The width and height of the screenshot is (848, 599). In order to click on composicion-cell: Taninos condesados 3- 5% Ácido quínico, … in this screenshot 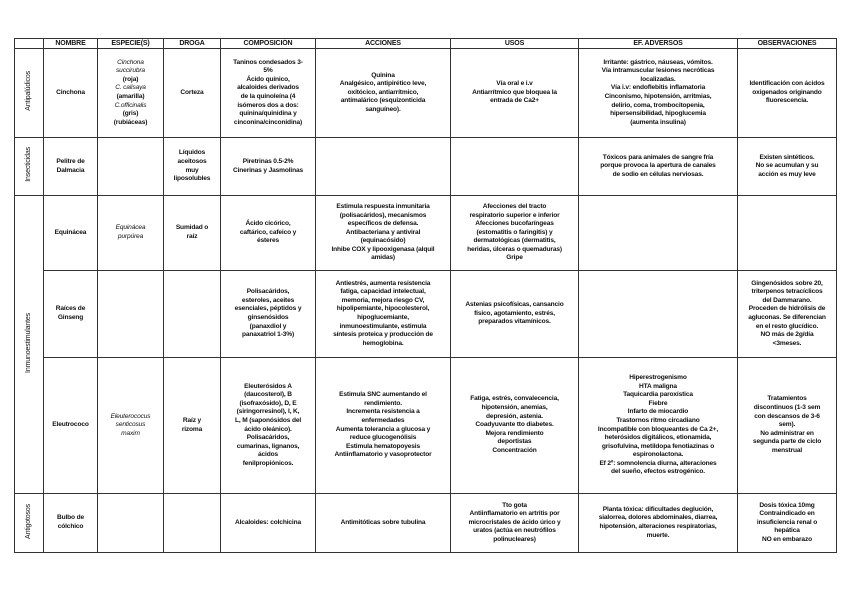, I will do `click(268, 93)`.